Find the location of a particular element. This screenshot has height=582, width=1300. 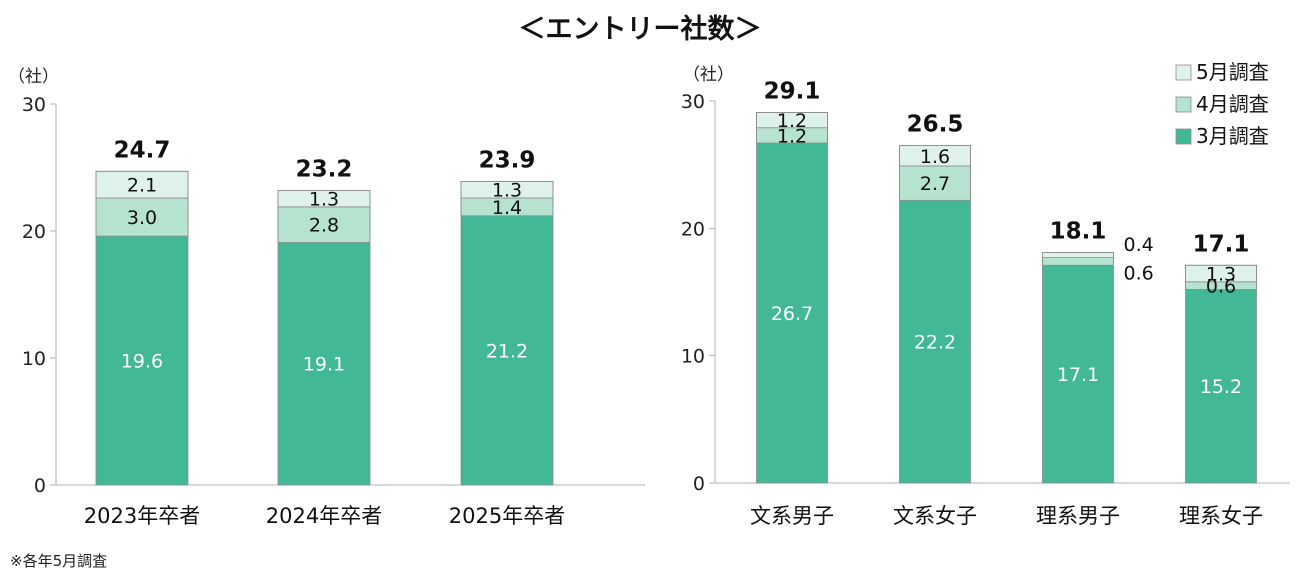

segment-value-label: 22.2 is located at coordinates (935, 343).